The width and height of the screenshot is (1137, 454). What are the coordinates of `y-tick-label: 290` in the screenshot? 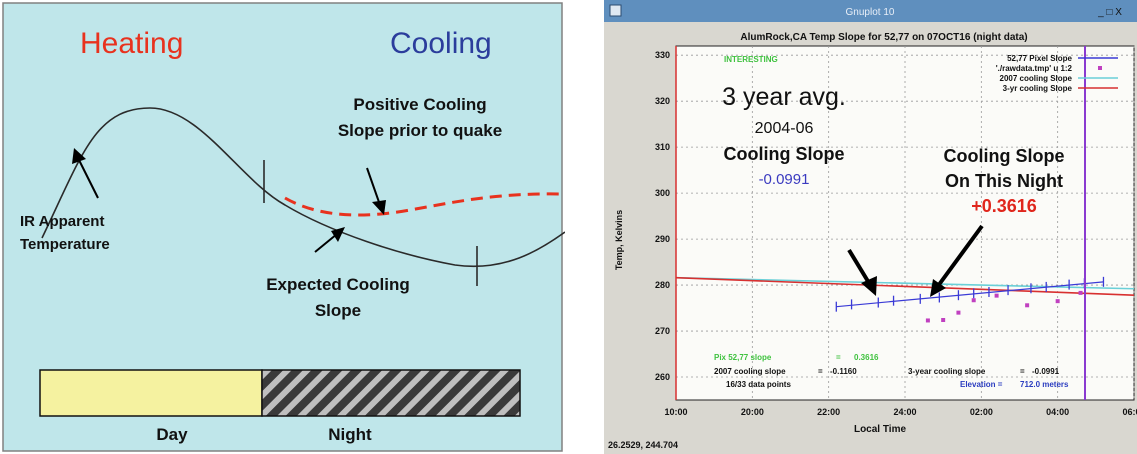 It's located at (662, 239).